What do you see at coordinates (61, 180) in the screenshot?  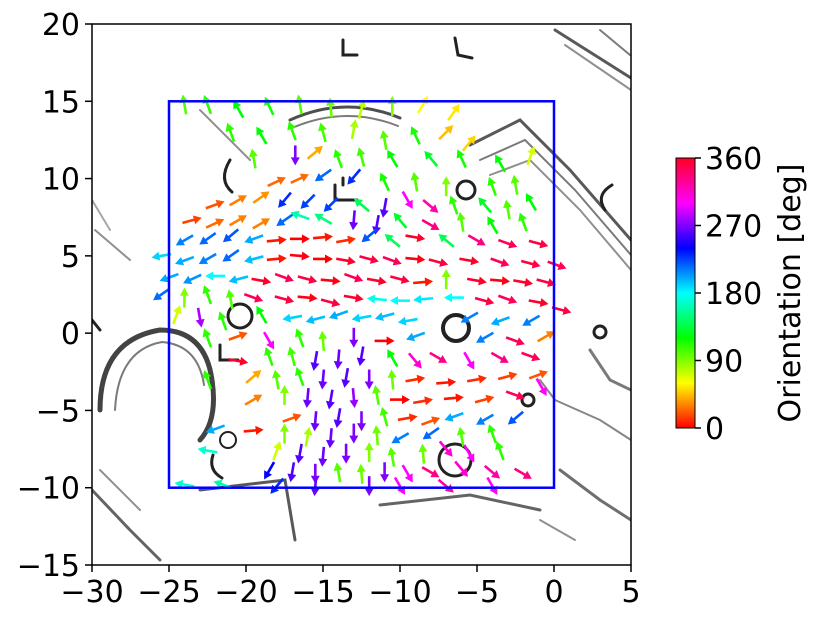 I see `y-tick-label: 10` at bounding box center [61, 180].